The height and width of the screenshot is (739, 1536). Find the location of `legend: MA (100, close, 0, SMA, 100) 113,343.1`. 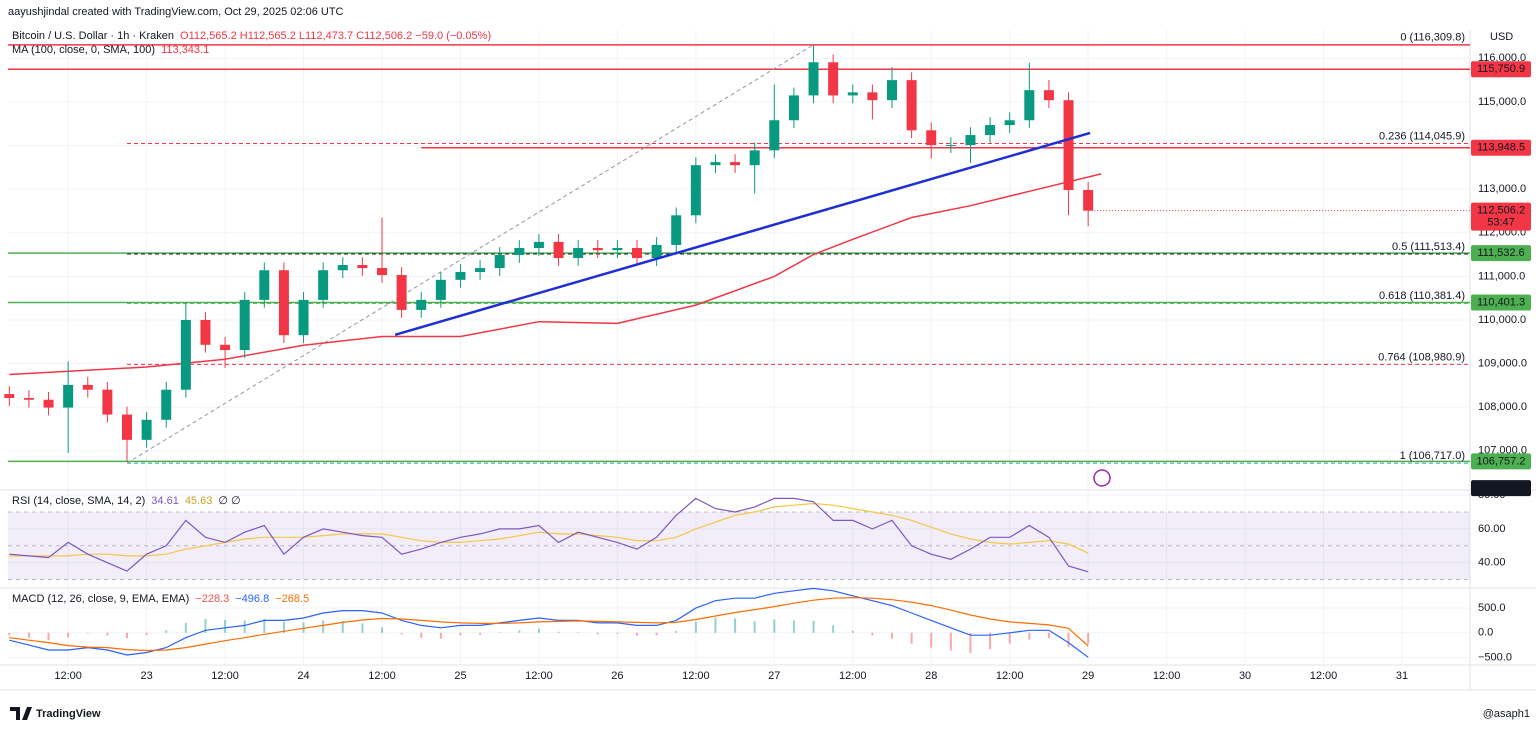

legend: MA (100, close, 0, SMA, 100) 113,343.1 is located at coordinates (110, 50).